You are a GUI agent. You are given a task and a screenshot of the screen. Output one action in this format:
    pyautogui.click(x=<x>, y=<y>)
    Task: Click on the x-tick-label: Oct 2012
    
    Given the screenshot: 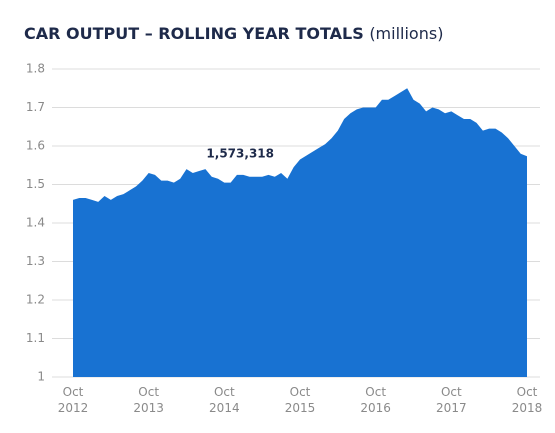 What is the action you would take?
    pyautogui.click(x=73, y=400)
    